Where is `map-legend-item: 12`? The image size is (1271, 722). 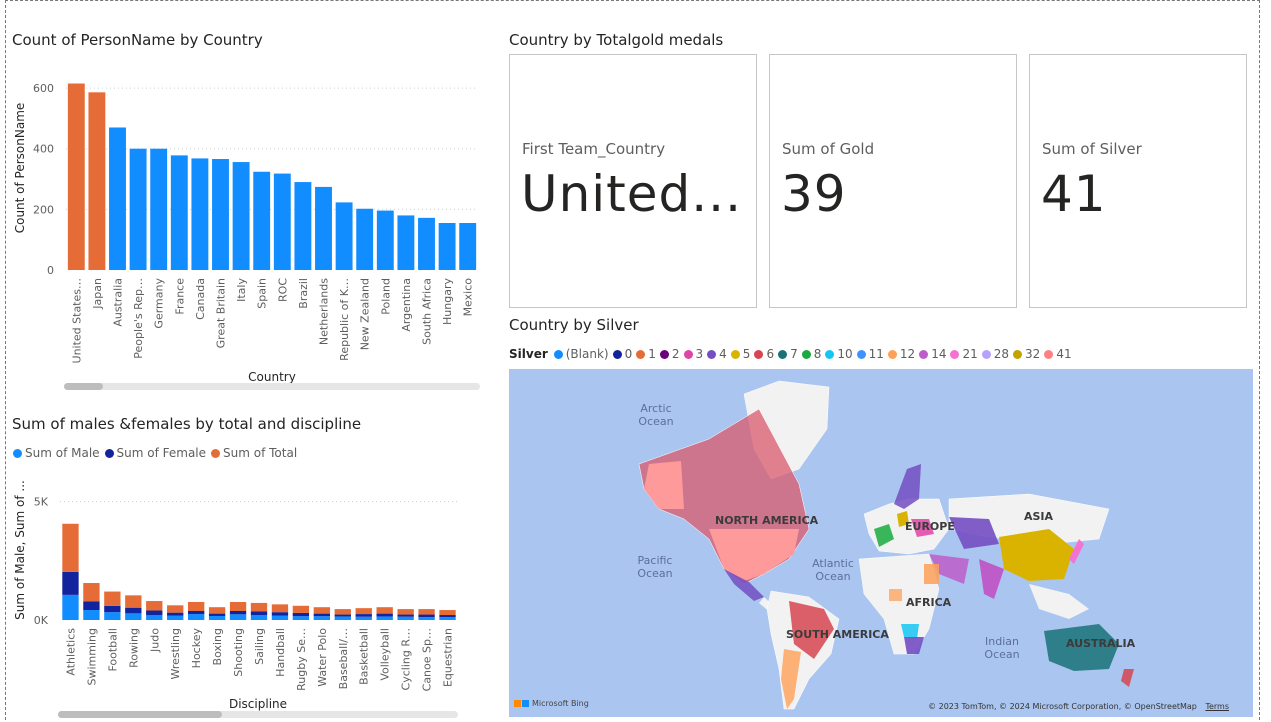
map-legend-item: 12 is located at coordinates (901, 354).